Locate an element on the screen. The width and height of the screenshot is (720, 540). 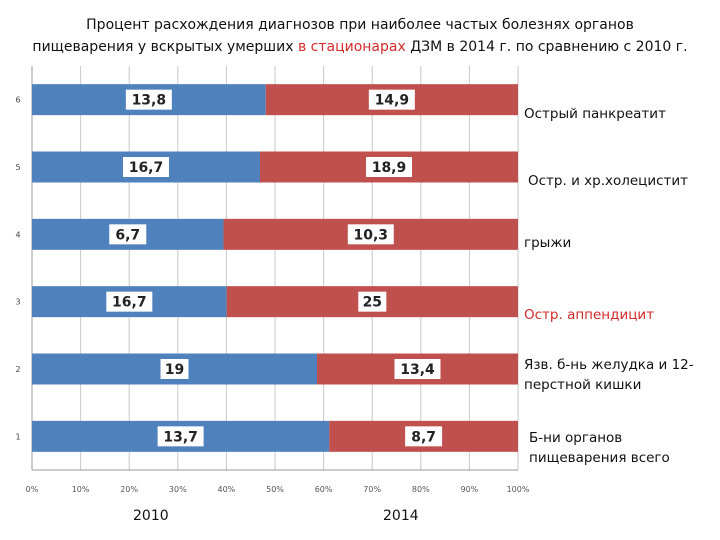
category-label-4: грыжи is located at coordinates (548, 243).